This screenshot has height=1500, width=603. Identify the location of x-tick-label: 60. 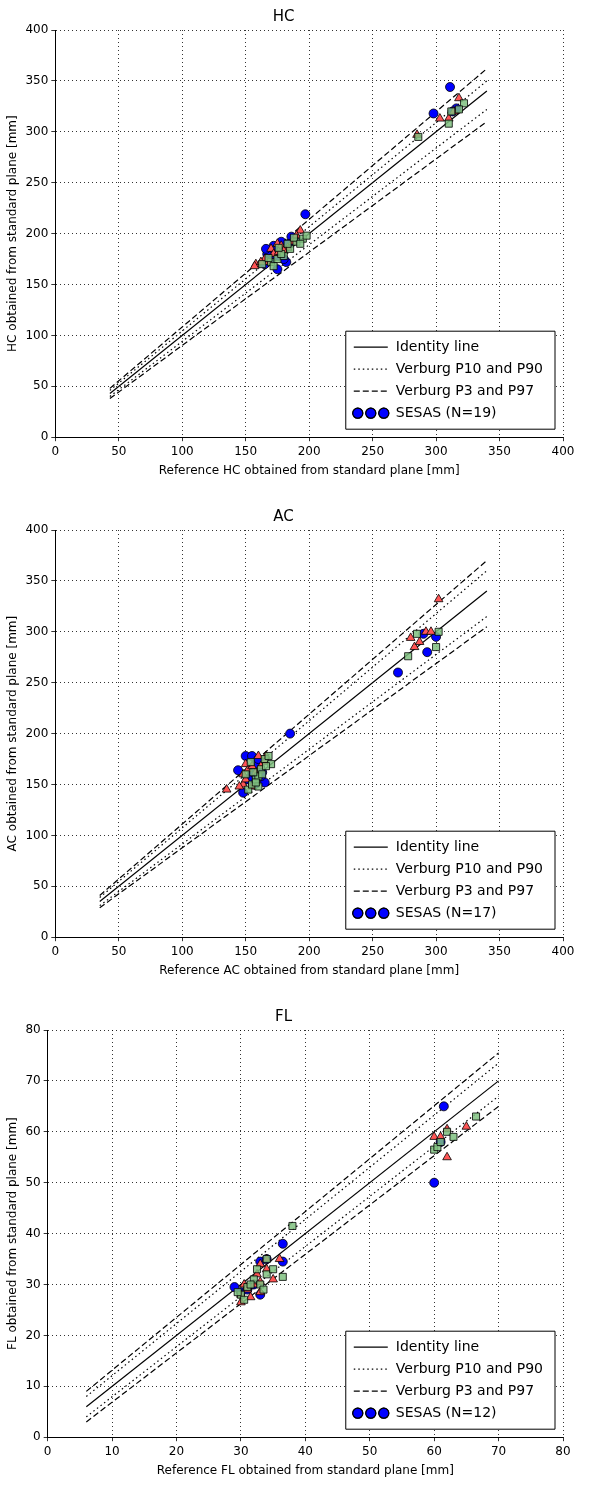
(434, 1450).